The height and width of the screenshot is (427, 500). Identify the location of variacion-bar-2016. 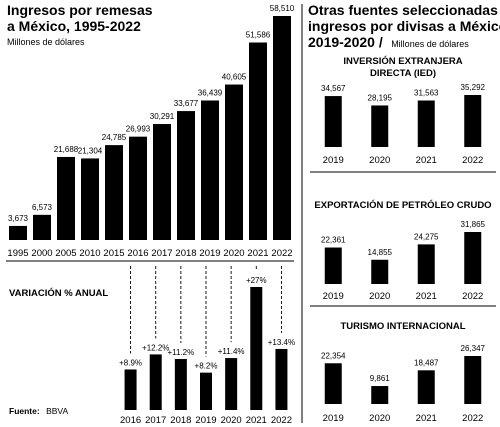
(130, 389).